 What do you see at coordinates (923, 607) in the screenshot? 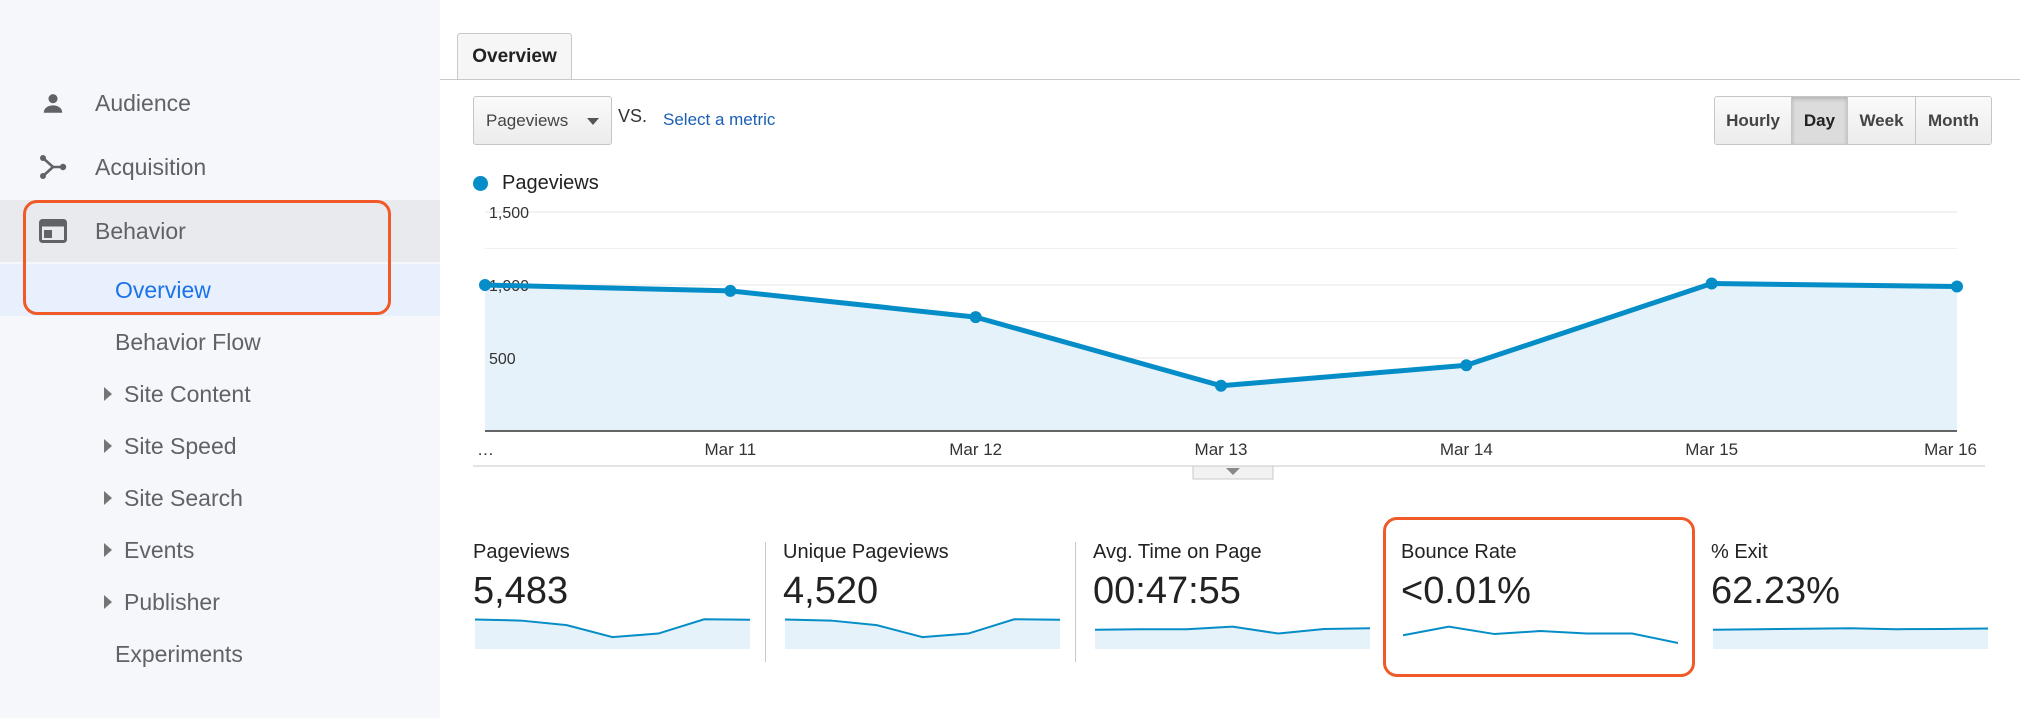
I see `scorecard-unique-pageviews: Unique Pageviews 4,520` at bounding box center [923, 607].